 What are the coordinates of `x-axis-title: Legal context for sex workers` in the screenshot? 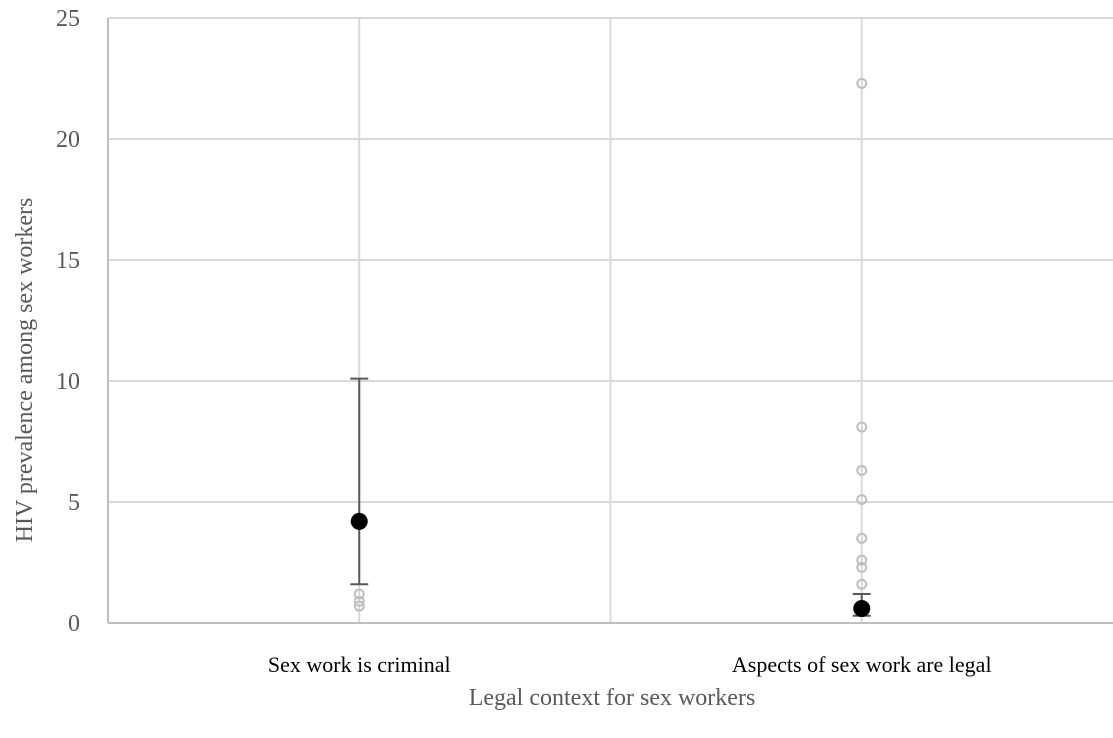 It's located at (612, 698).